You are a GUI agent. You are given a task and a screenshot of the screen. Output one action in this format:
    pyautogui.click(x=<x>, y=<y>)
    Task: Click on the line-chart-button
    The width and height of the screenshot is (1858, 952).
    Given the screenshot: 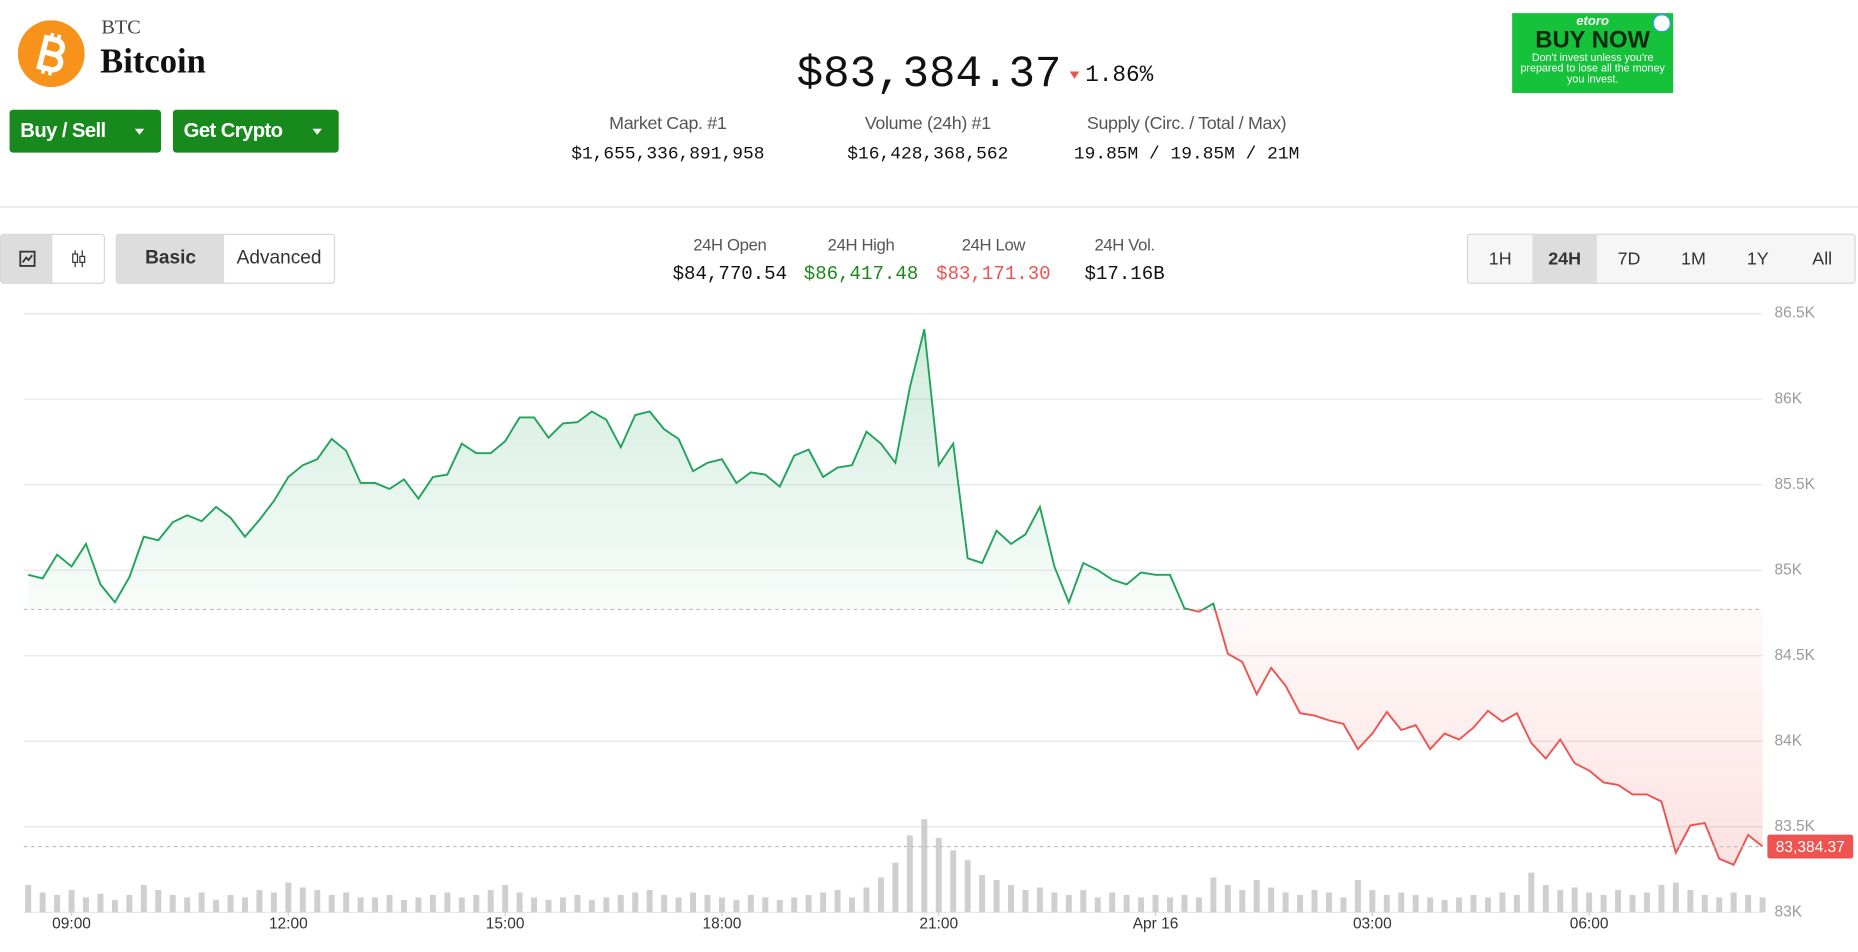 What is the action you would take?
    pyautogui.click(x=27, y=258)
    